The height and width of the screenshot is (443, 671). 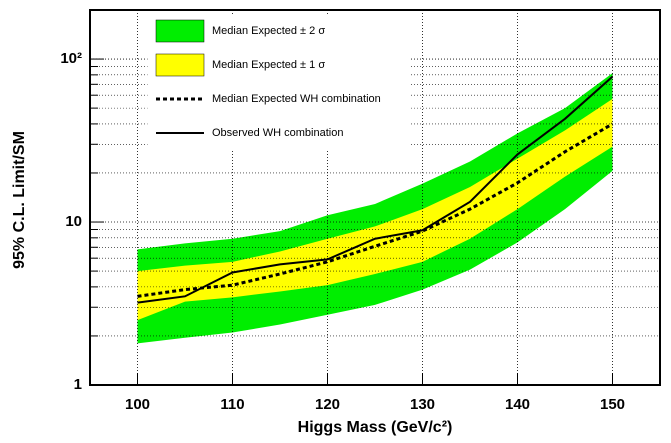 I want to click on x-tick-label: 100, so click(x=137, y=404).